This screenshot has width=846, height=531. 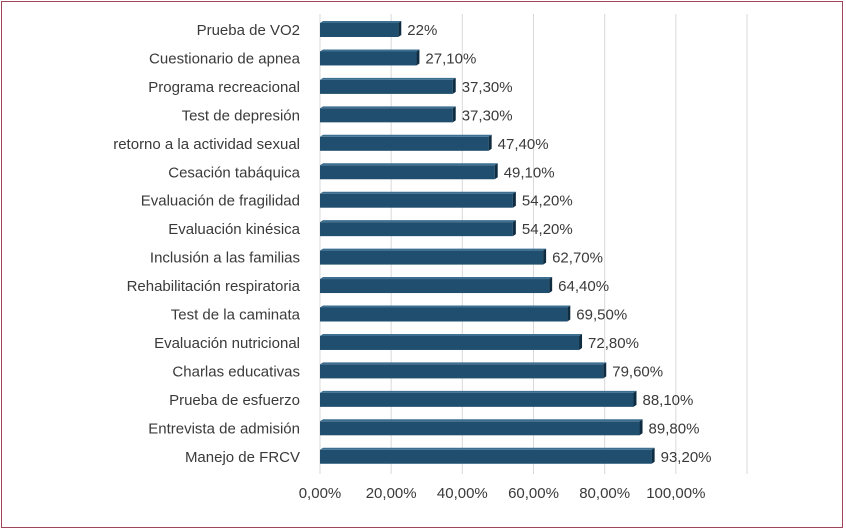 I want to click on value-label: 72,80%, so click(x=613, y=343).